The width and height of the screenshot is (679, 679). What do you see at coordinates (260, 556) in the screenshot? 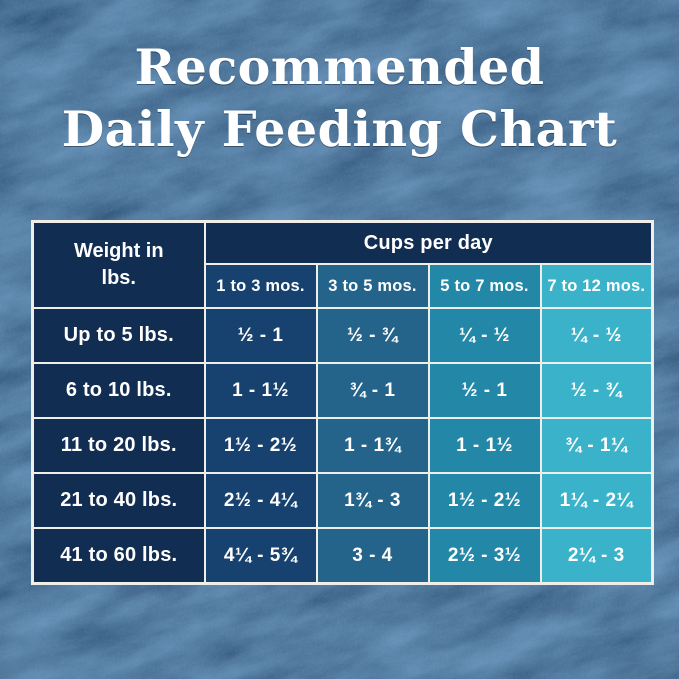
I see `feeding-value-cell: 4¼ - 5¾` at bounding box center [260, 556].